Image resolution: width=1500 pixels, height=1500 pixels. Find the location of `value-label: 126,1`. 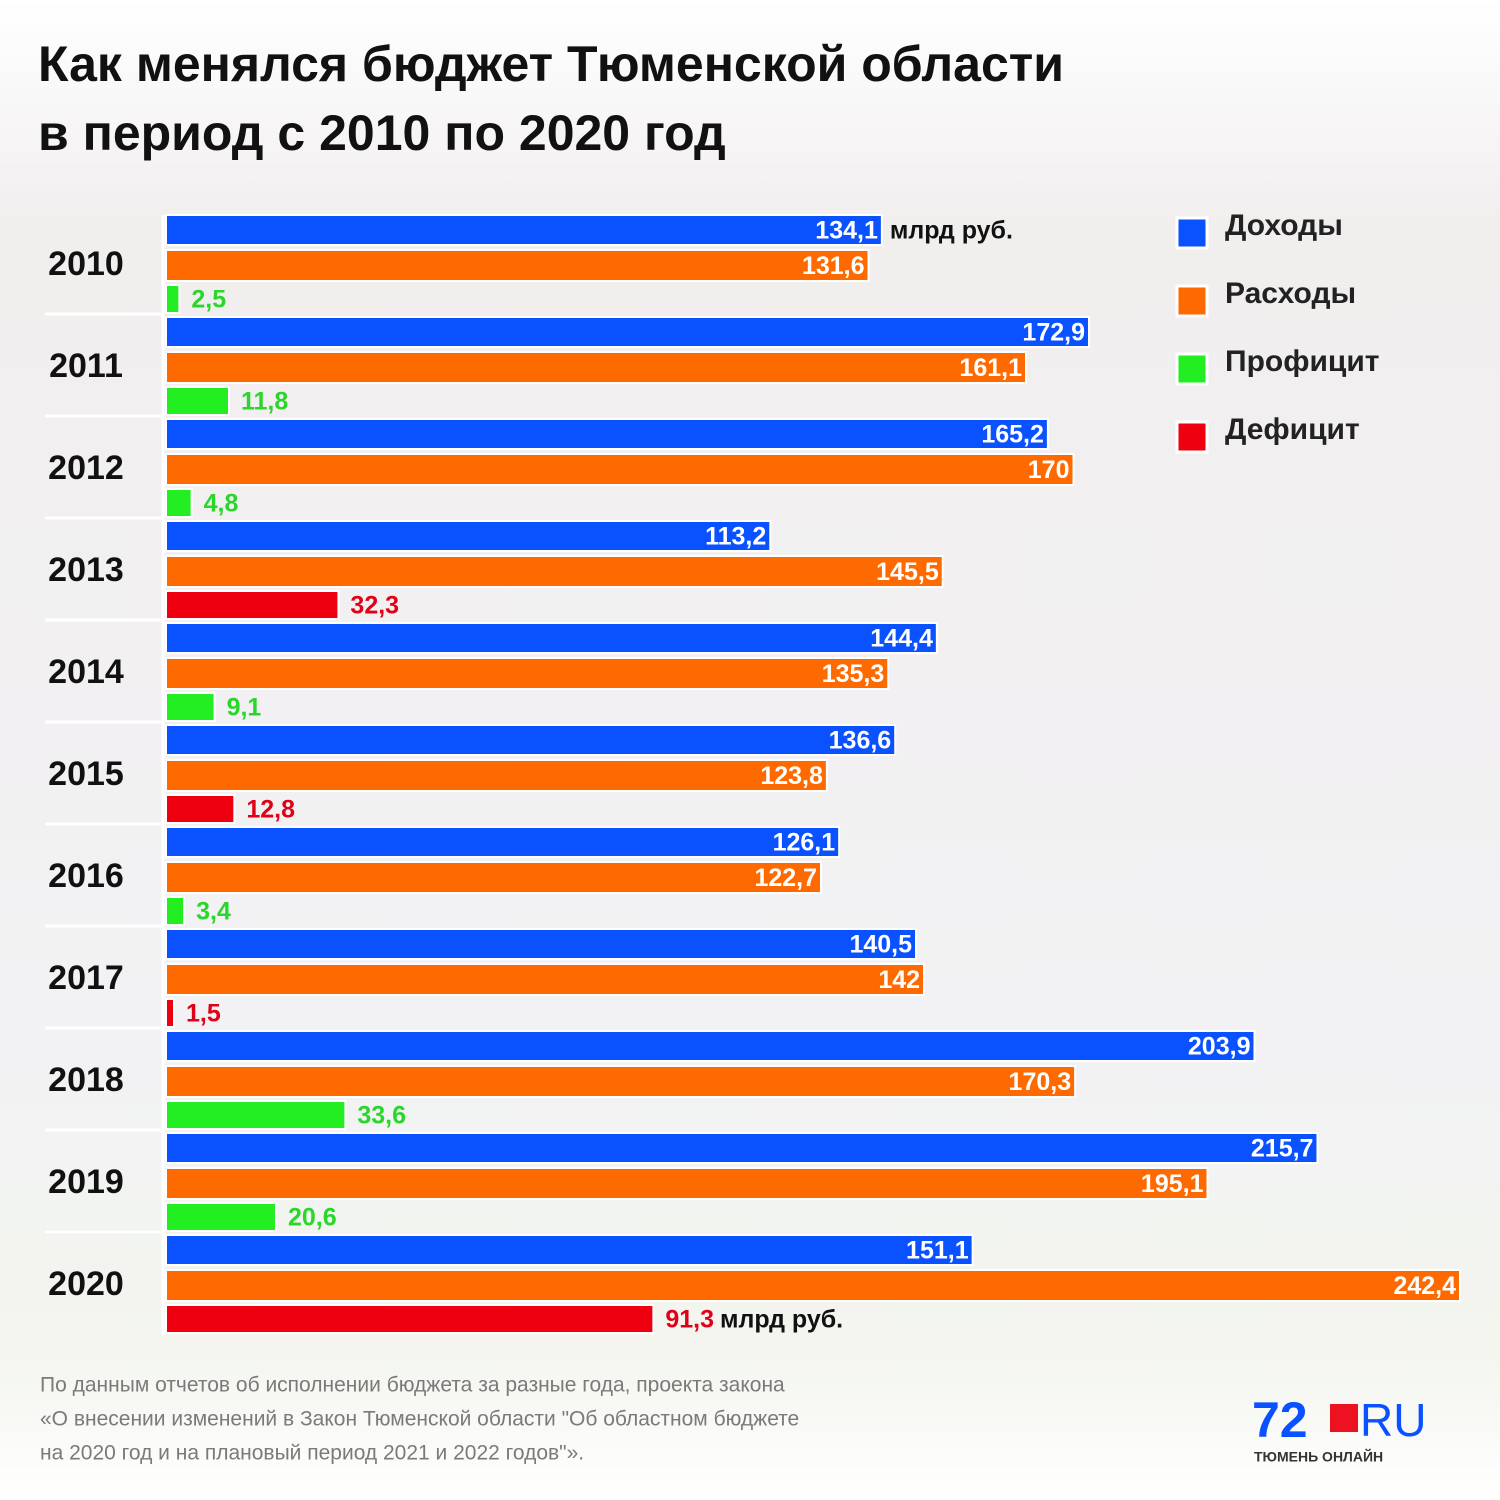

value-label: 126,1 is located at coordinates (804, 843).